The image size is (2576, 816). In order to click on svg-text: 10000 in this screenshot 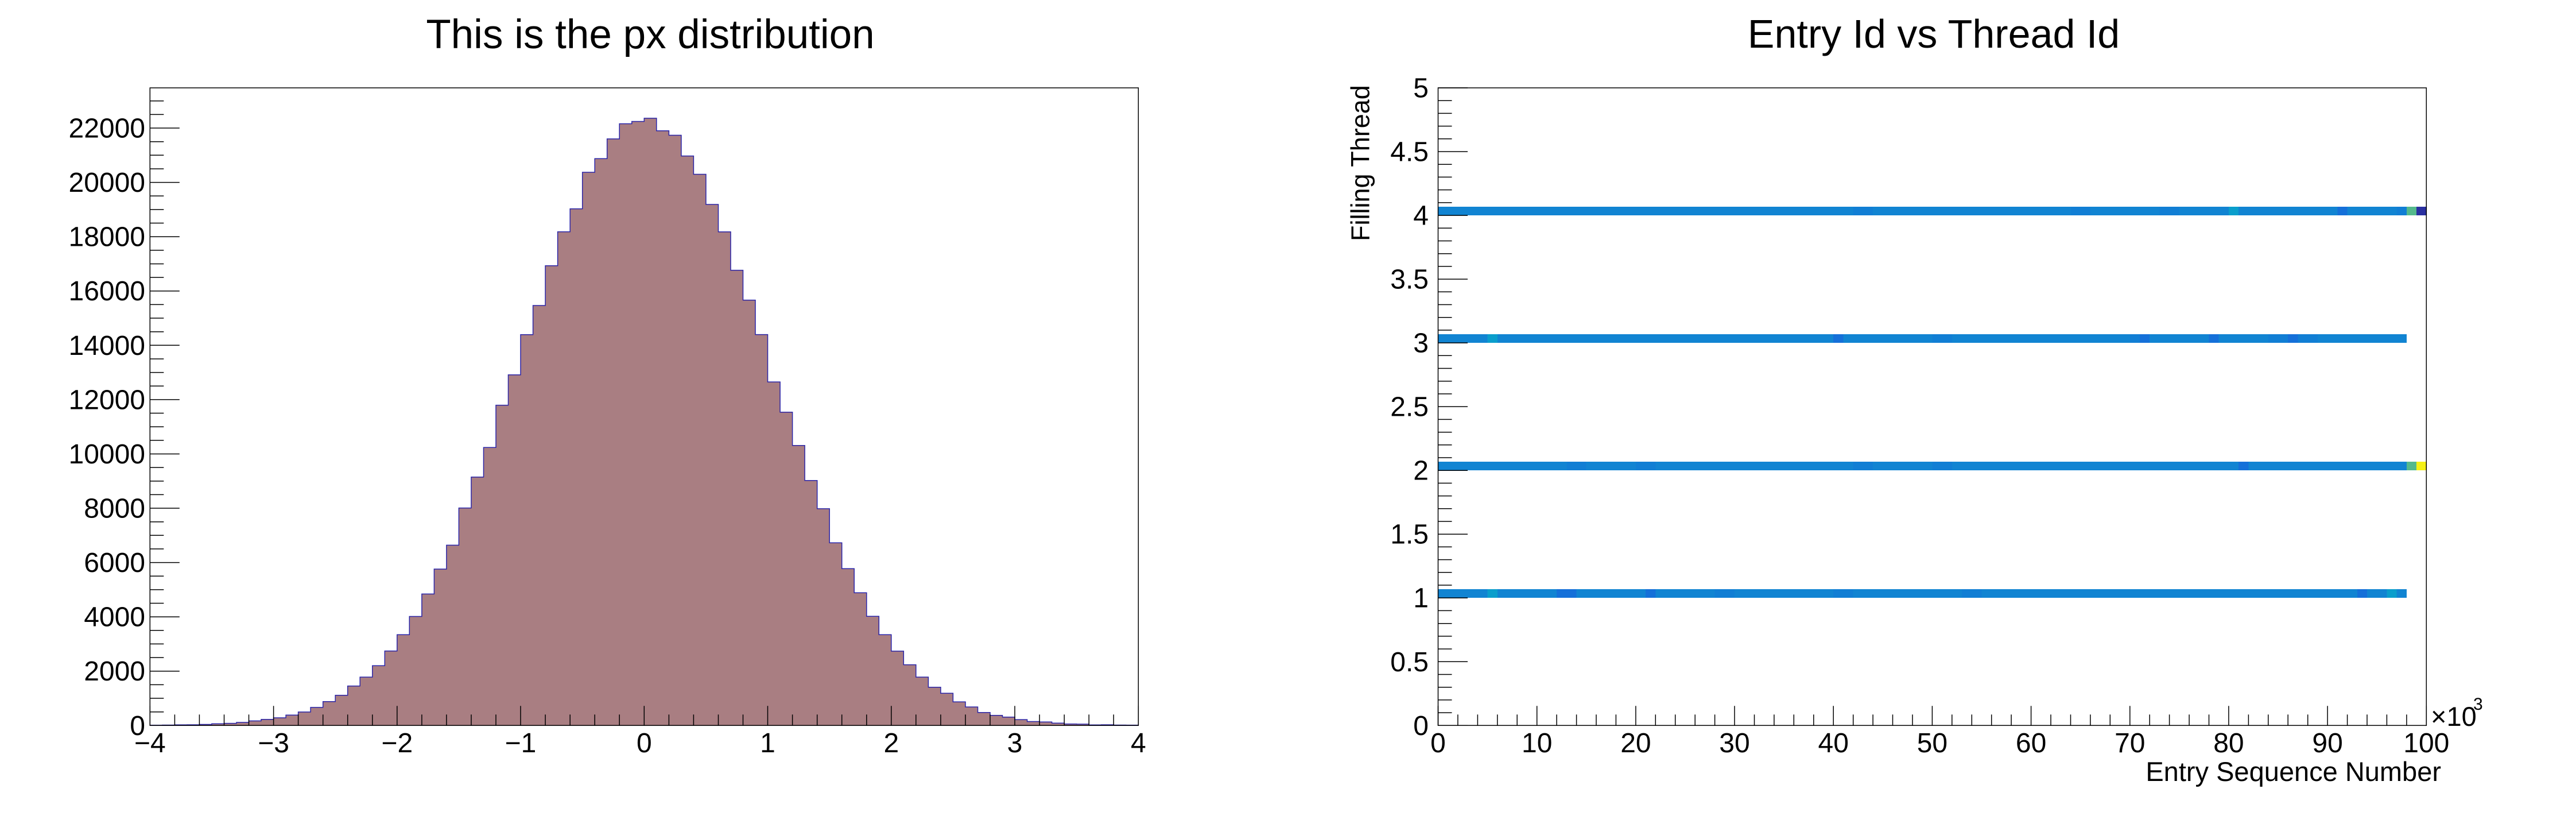, I will do `click(107, 455)`.